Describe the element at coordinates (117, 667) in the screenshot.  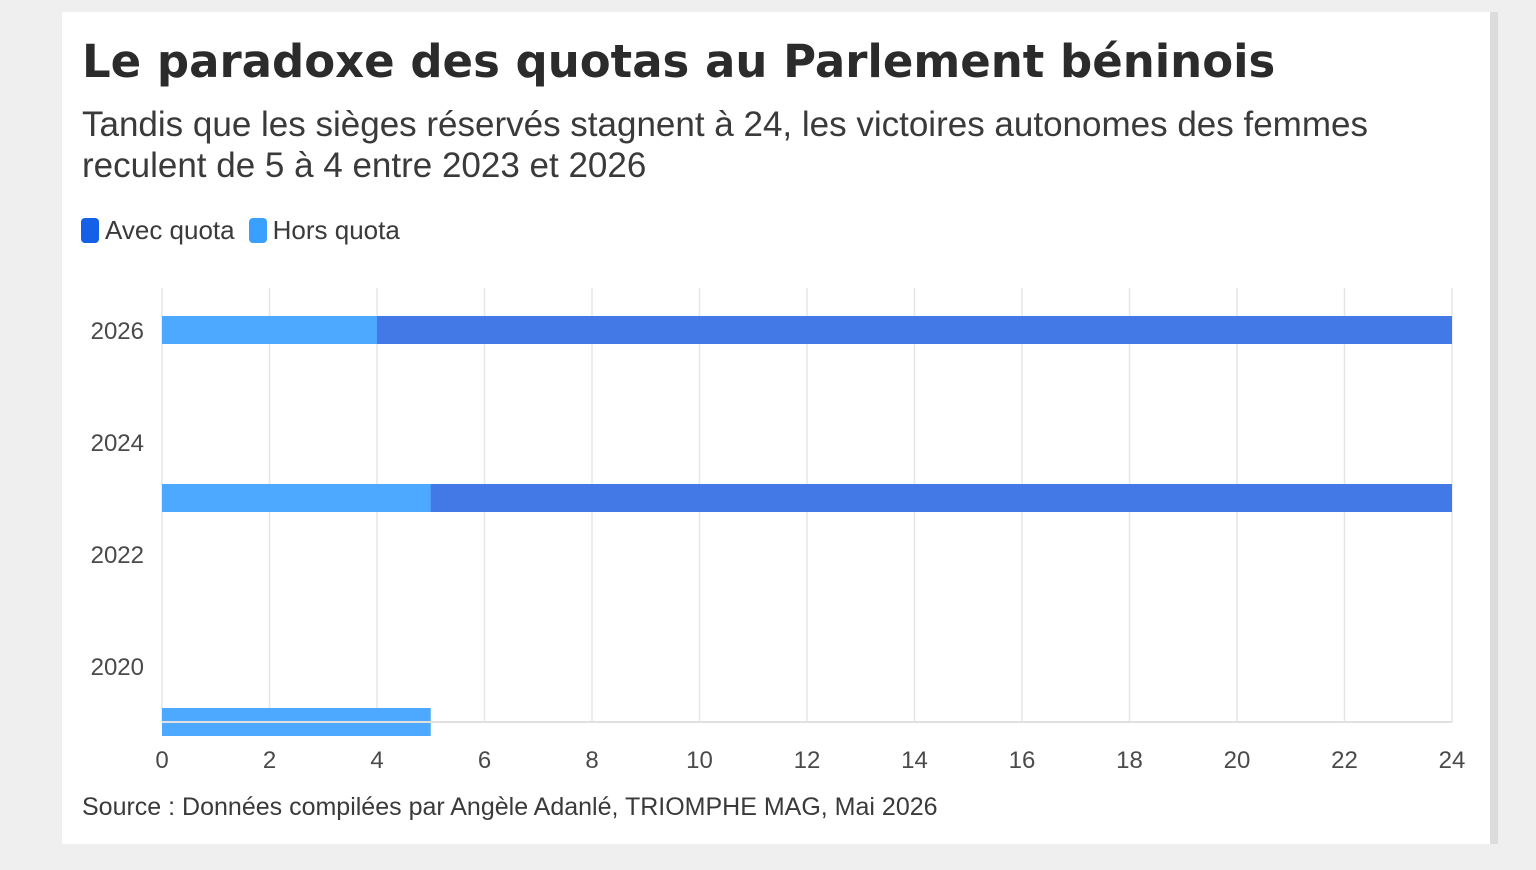
I see `y-tick-label-0: 2020` at that location.